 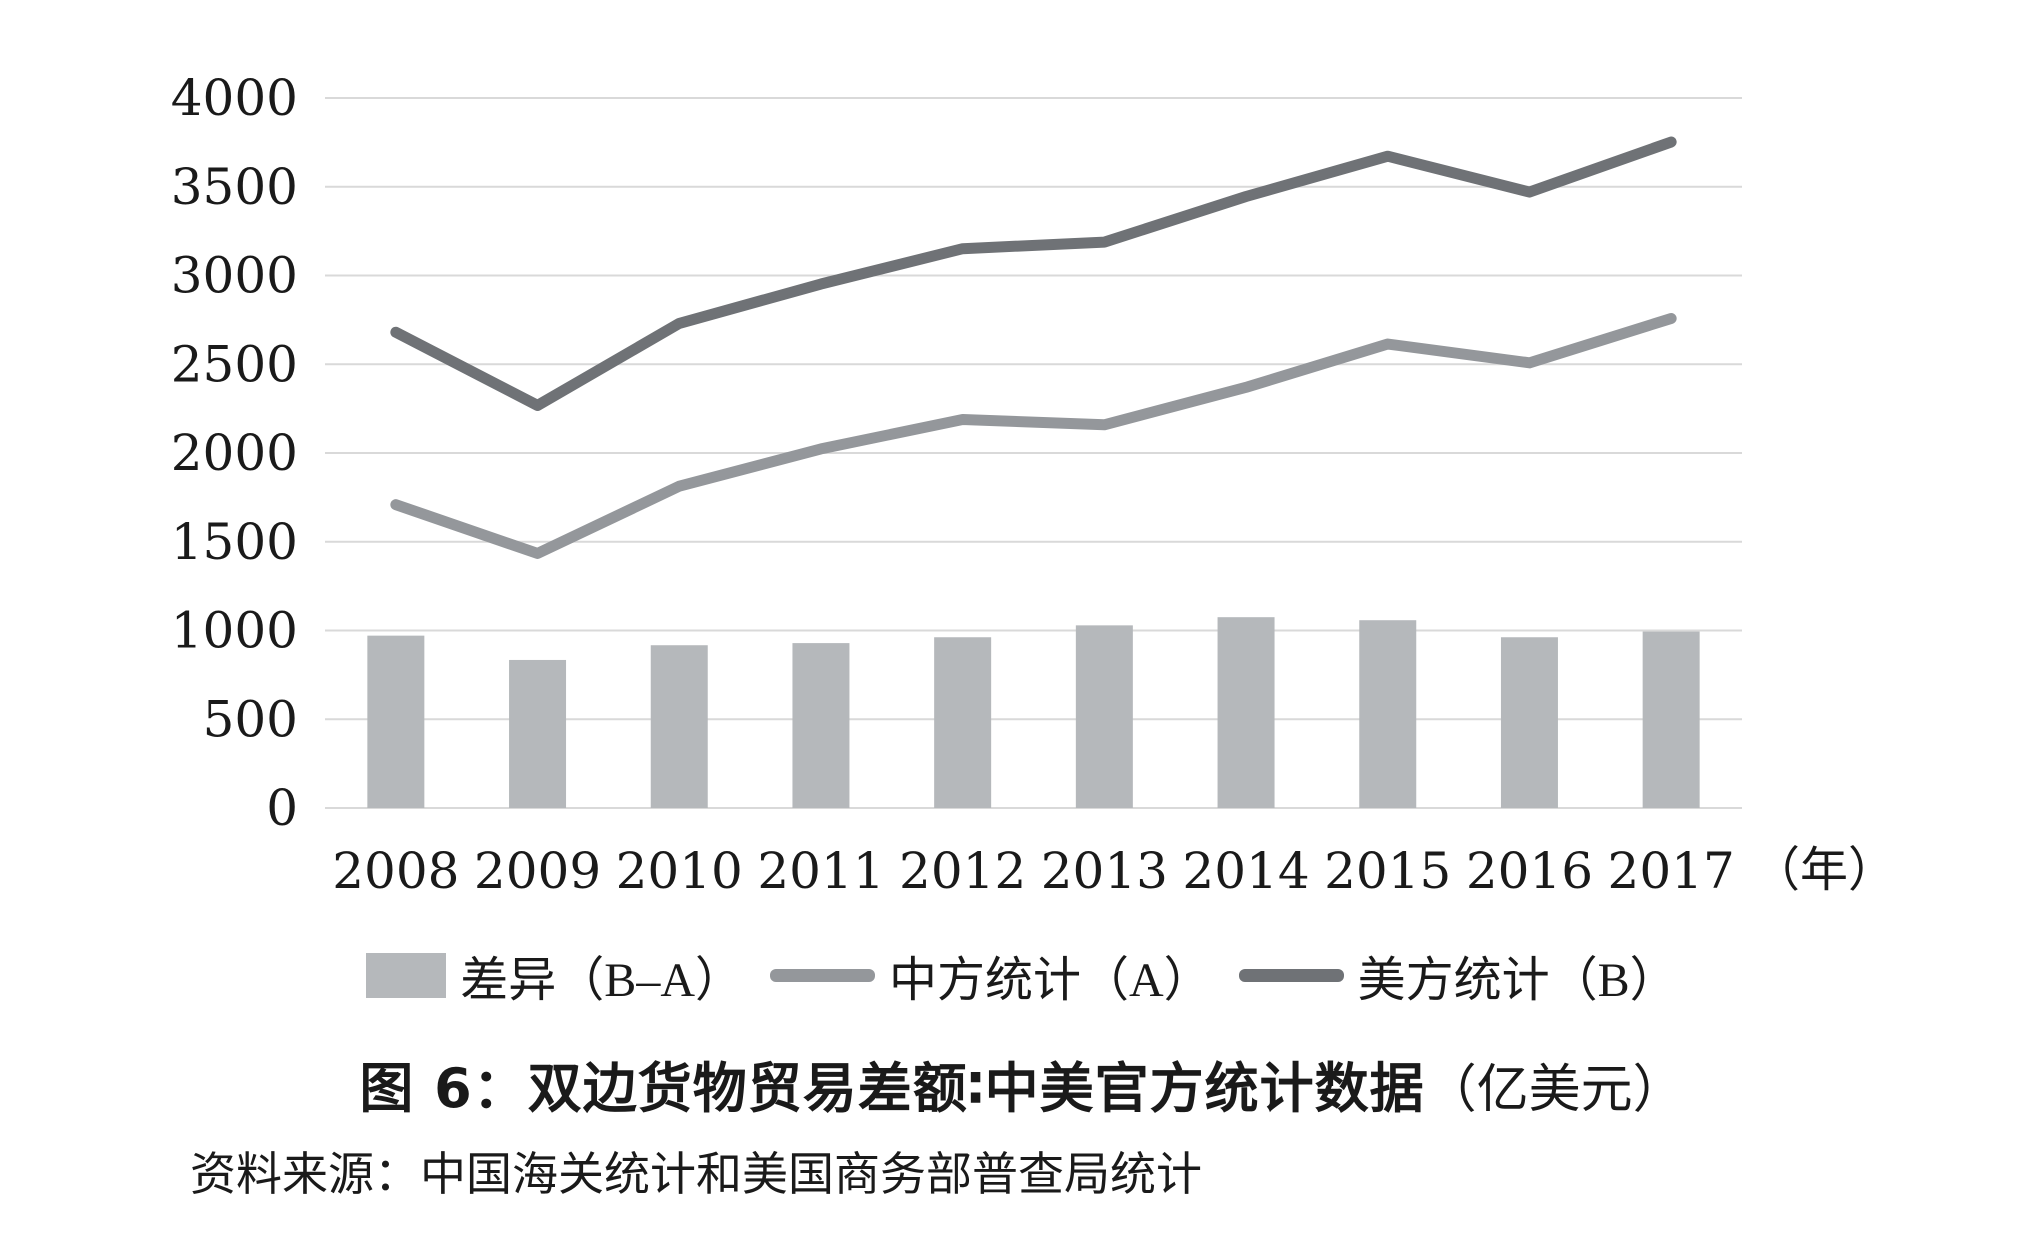 What do you see at coordinates (1824, 870) in the screenshot?
I see `x-axis-unit: （年）` at bounding box center [1824, 870].